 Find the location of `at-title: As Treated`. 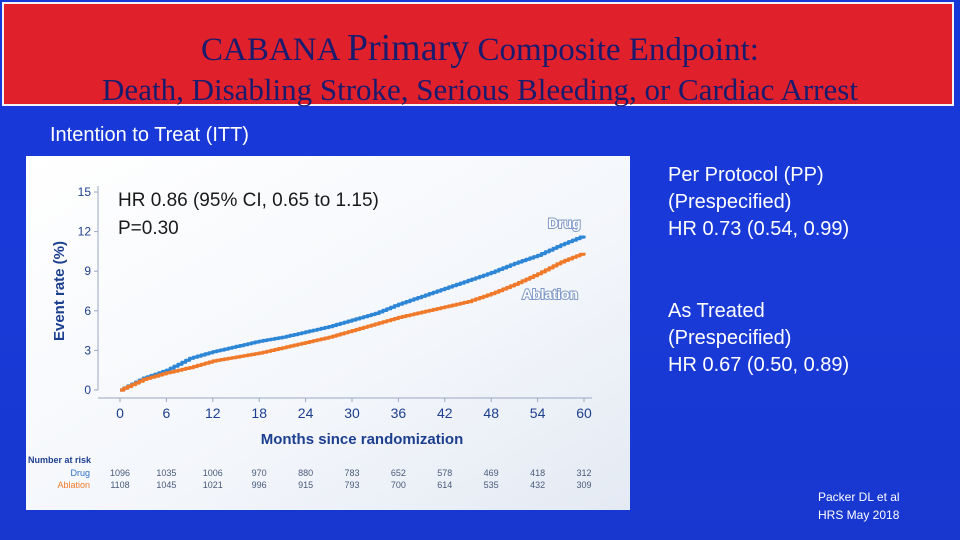

at-title: As Treated is located at coordinates (716, 311).